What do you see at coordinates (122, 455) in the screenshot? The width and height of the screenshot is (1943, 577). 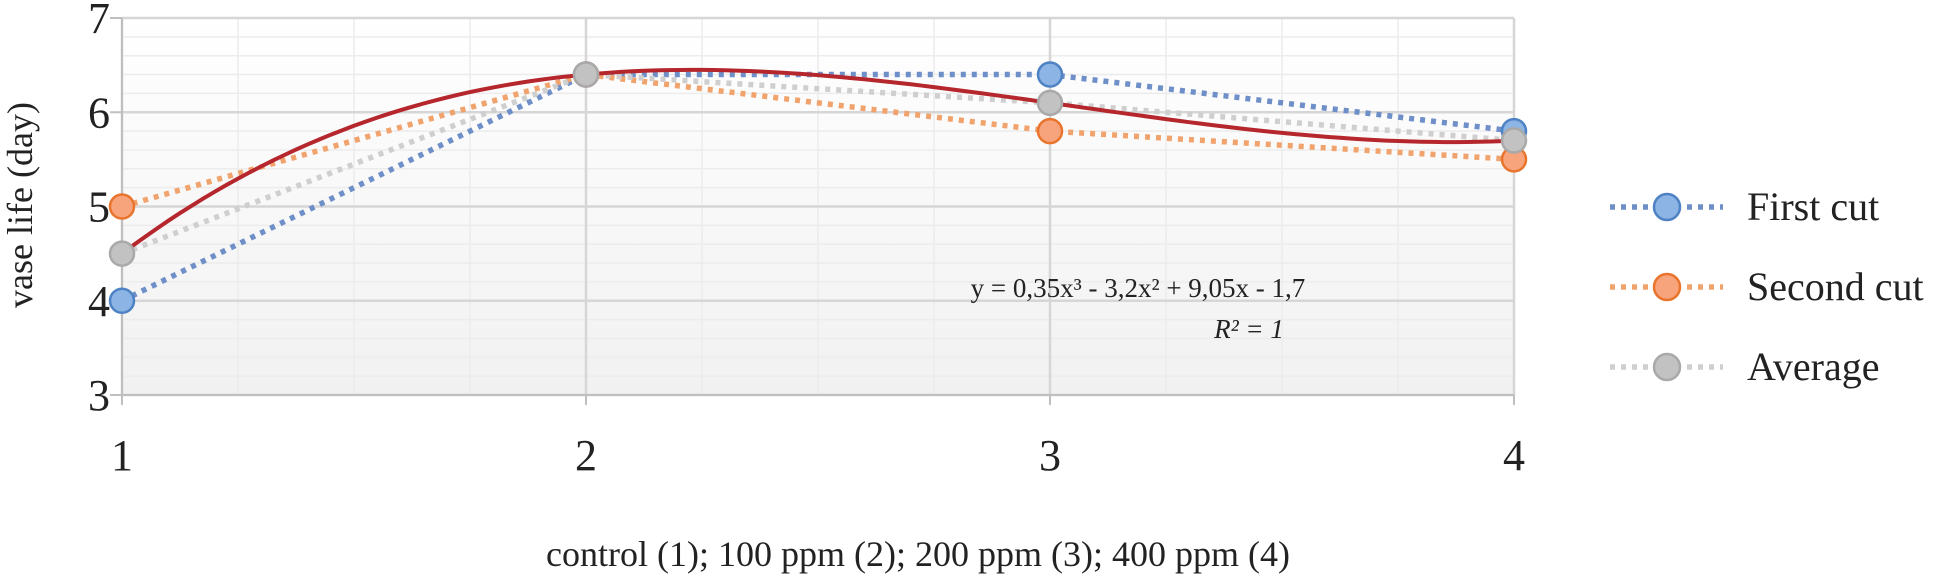 I see `x-tick-label: 1` at bounding box center [122, 455].